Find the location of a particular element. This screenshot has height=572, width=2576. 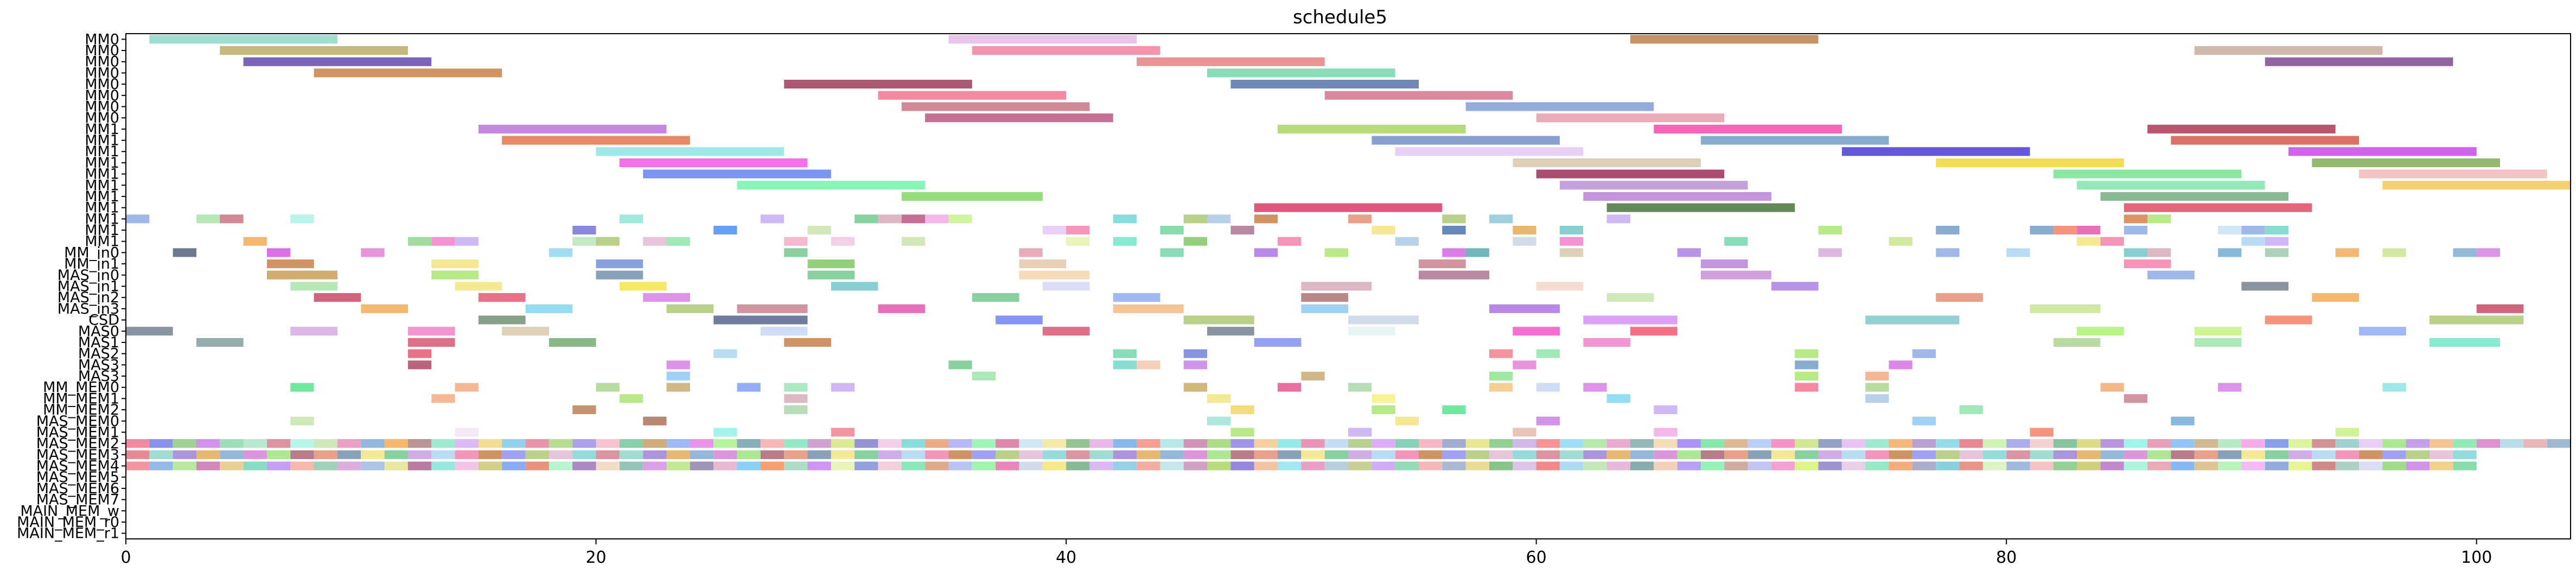

y-tick-label: MAS2 is located at coordinates (98, 354).